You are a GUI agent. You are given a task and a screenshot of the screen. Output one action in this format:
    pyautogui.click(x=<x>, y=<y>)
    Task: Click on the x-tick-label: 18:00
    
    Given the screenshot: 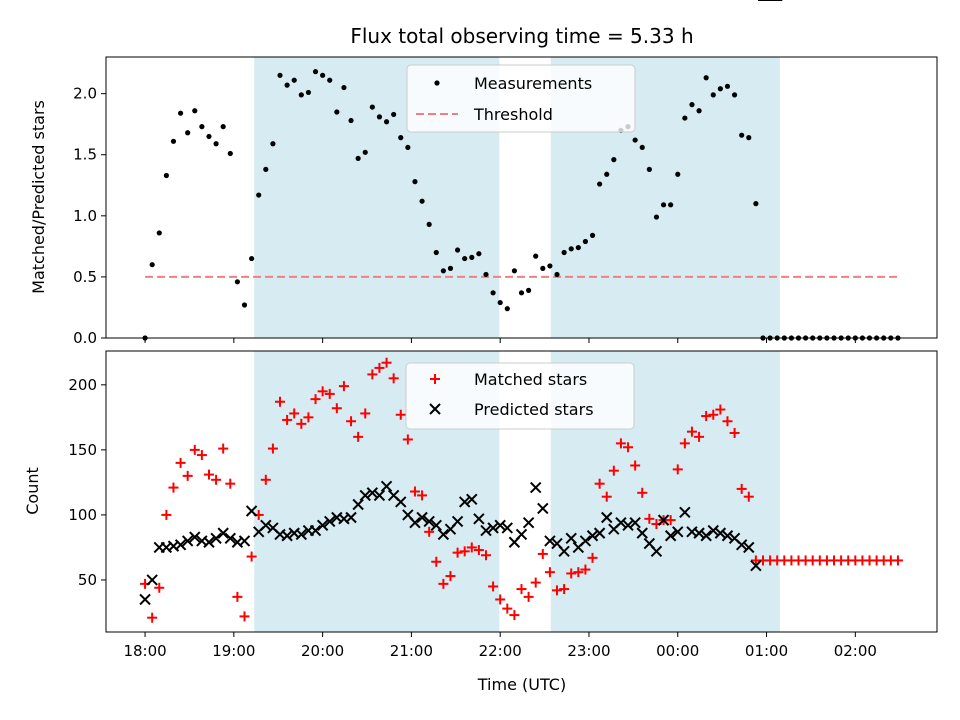 What is the action you would take?
    pyautogui.click(x=144, y=651)
    